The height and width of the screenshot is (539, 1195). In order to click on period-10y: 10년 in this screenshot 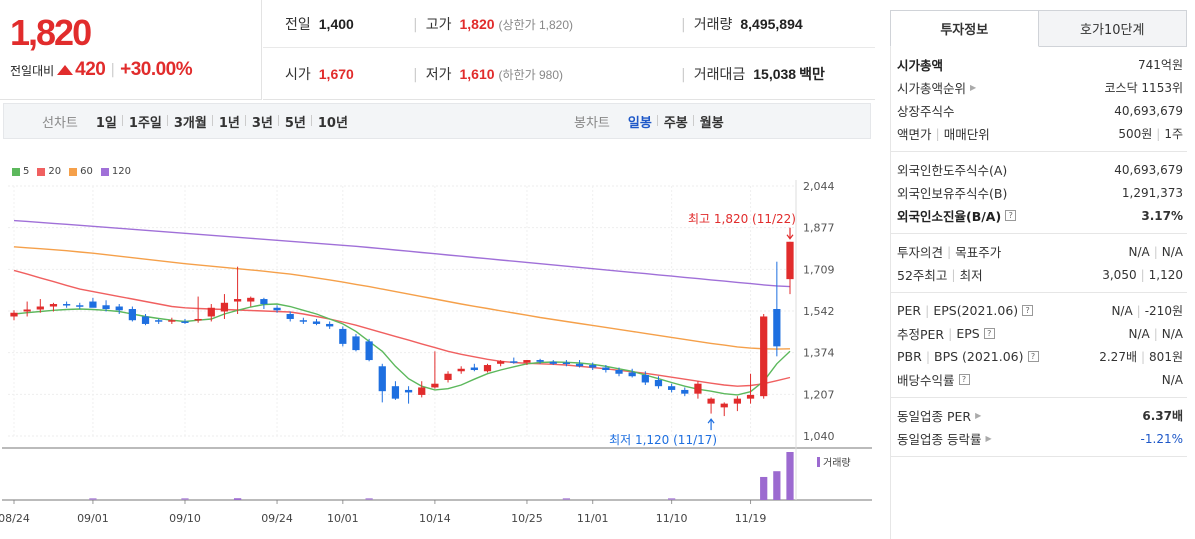, I will do `click(332, 121)`.